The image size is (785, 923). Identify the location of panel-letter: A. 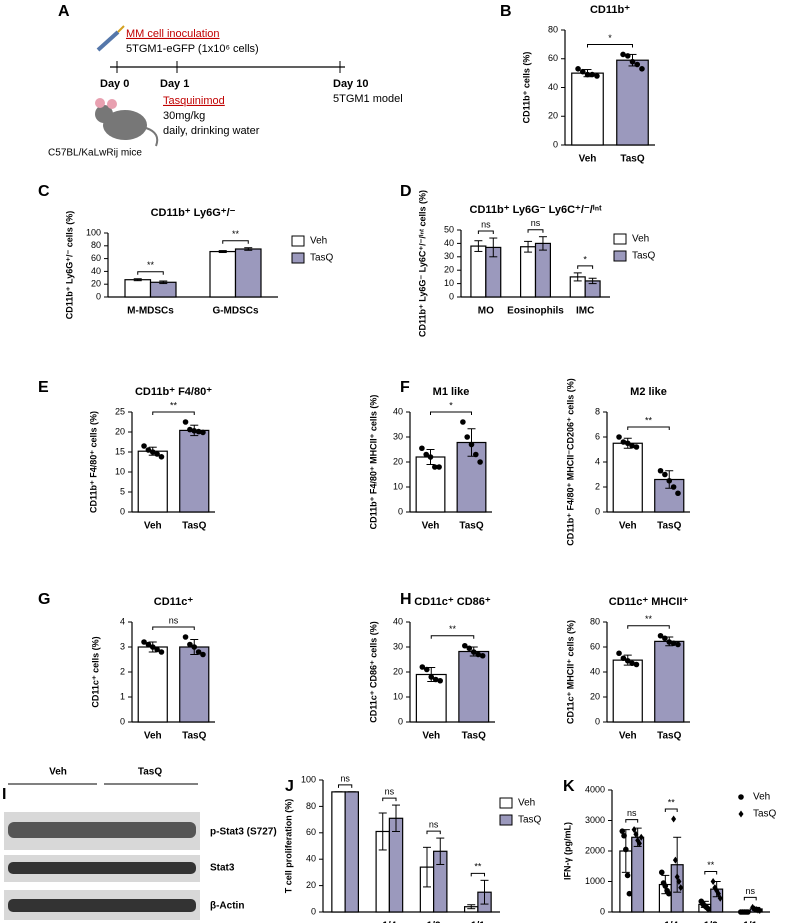
(64, 11).